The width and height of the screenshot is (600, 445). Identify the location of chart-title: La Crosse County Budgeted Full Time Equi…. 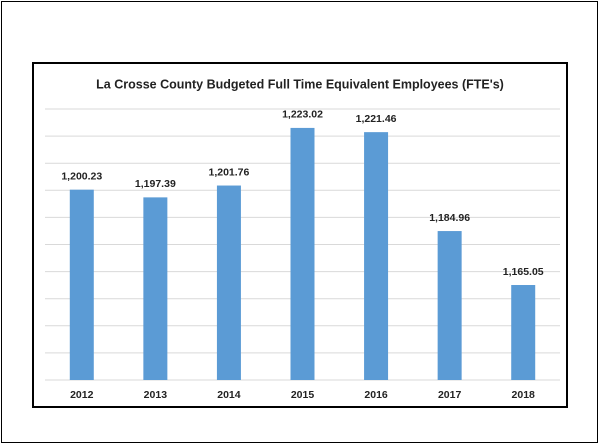
(300, 84).